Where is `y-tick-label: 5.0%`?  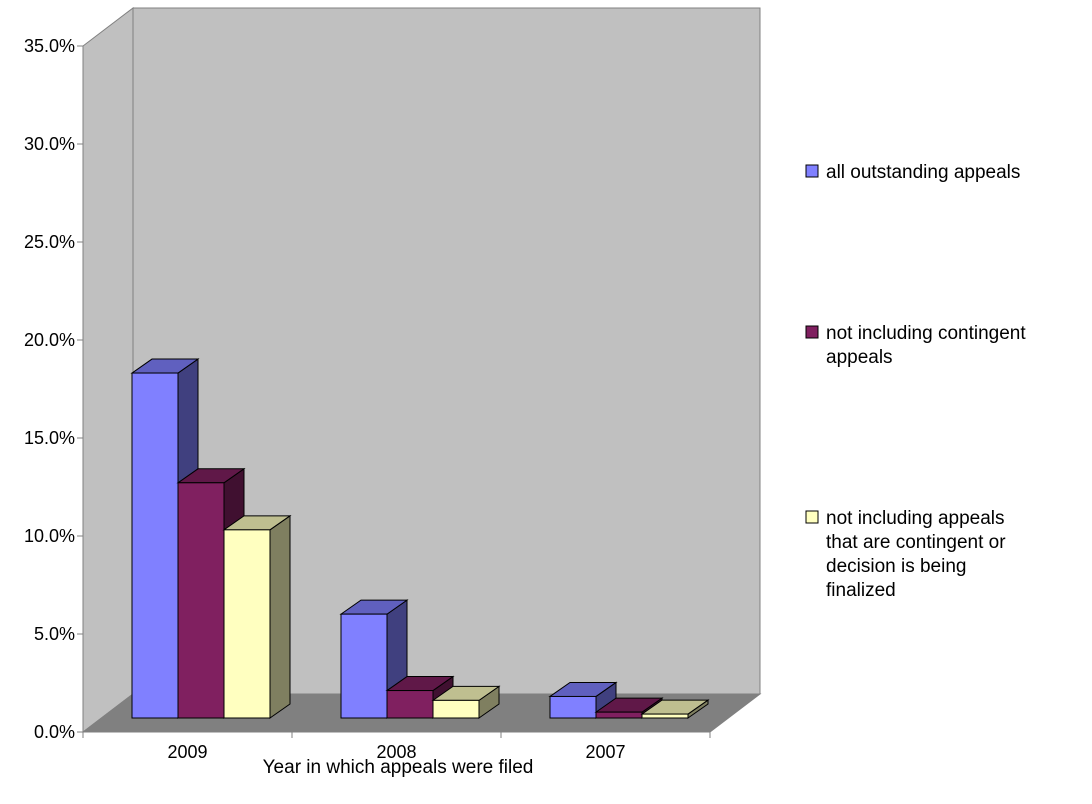
y-tick-label: 5.0% is located at coordinates (54, 634).